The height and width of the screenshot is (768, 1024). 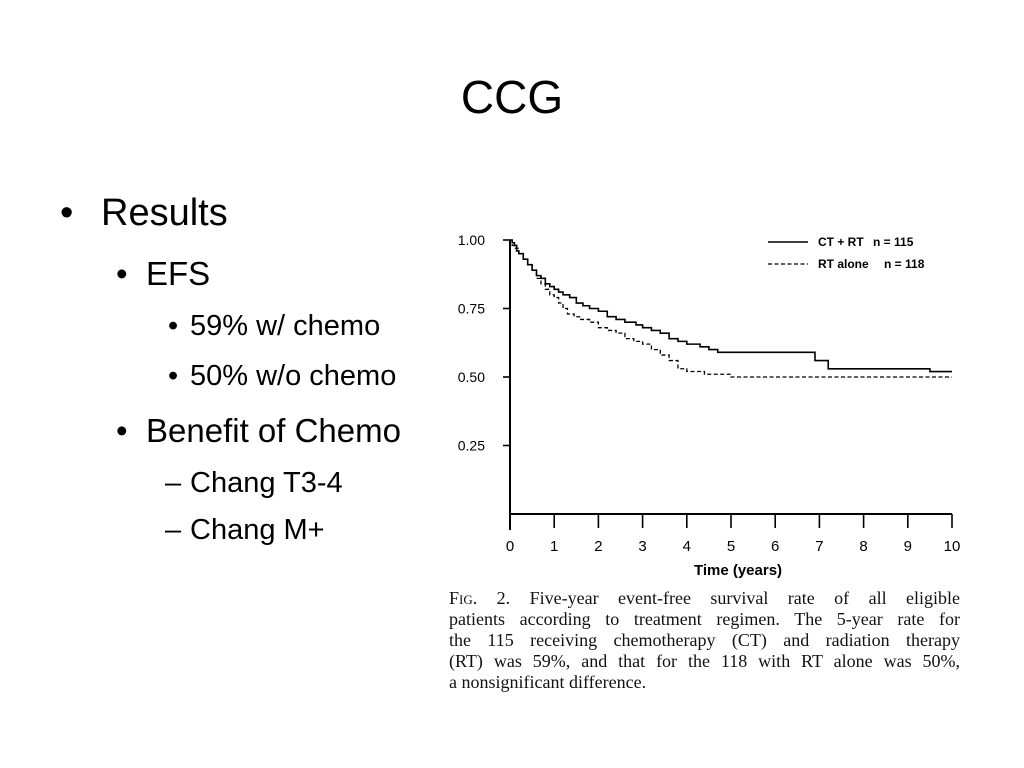 I want to click on x-tick-label: 5, so click(x=731, y=546).